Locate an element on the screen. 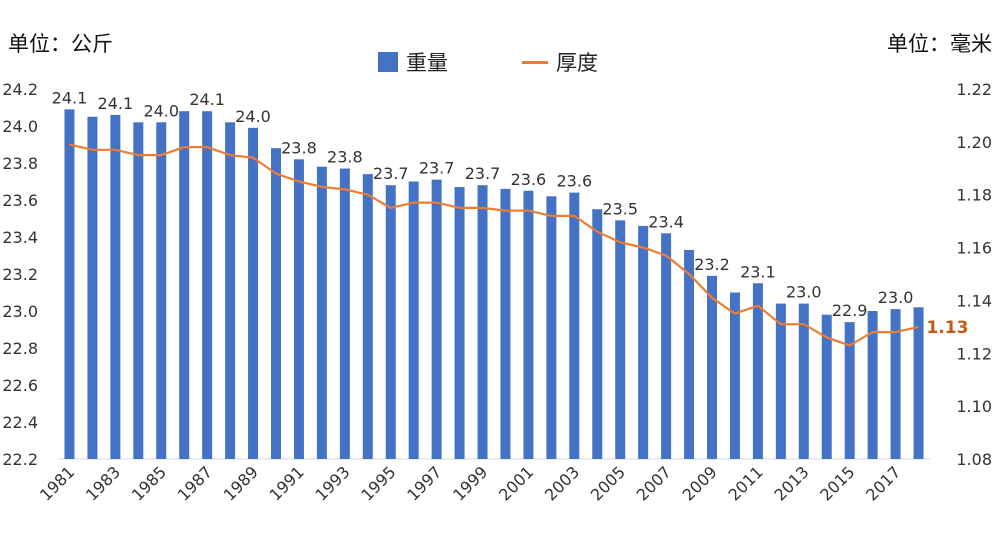 This screenshot has width=1000, height=539. y-right-tick-label: 1.20 is located at coordinates (974, 142).